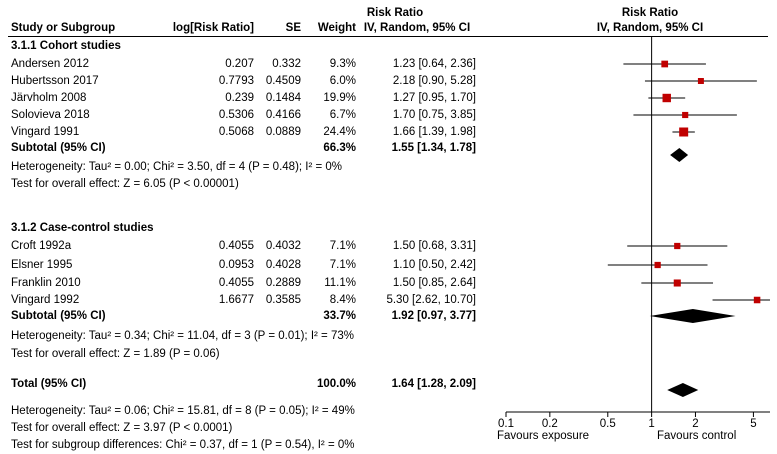 Image resolution: width=777 pixels, height=454 pixels. What do you see at coordinates (753, 424) in the screenshot?
I see `x-axis-tick-label: 5` at bounding box center [753, 424].